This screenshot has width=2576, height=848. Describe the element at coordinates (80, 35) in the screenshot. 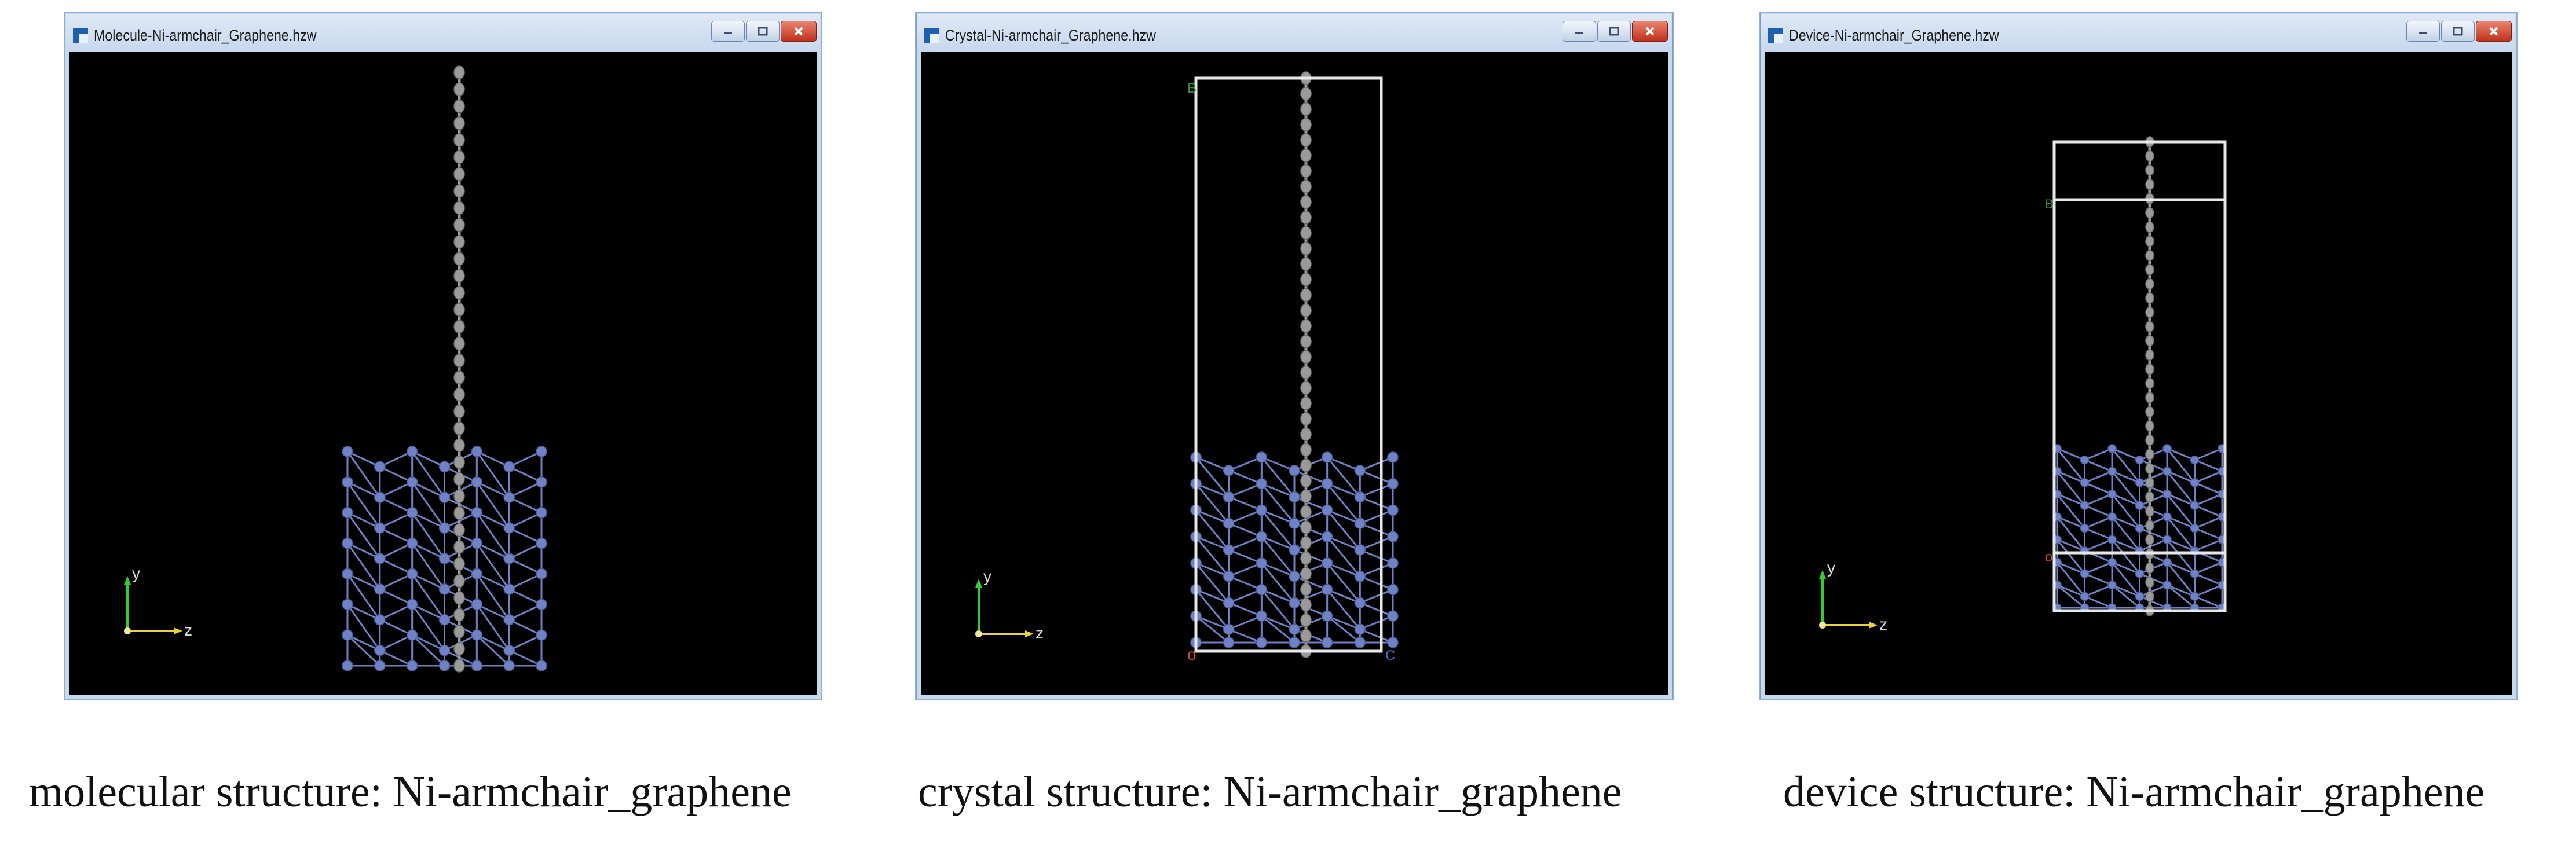

I see `app-icon` at that location.